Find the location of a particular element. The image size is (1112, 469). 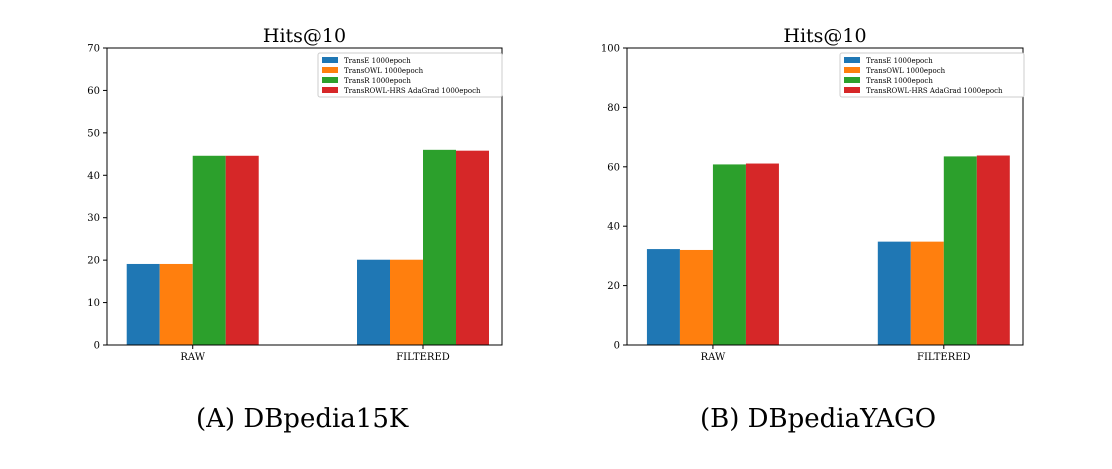

caption-b: (B) DBpediaYAGO is located at coordinates (818, 419).